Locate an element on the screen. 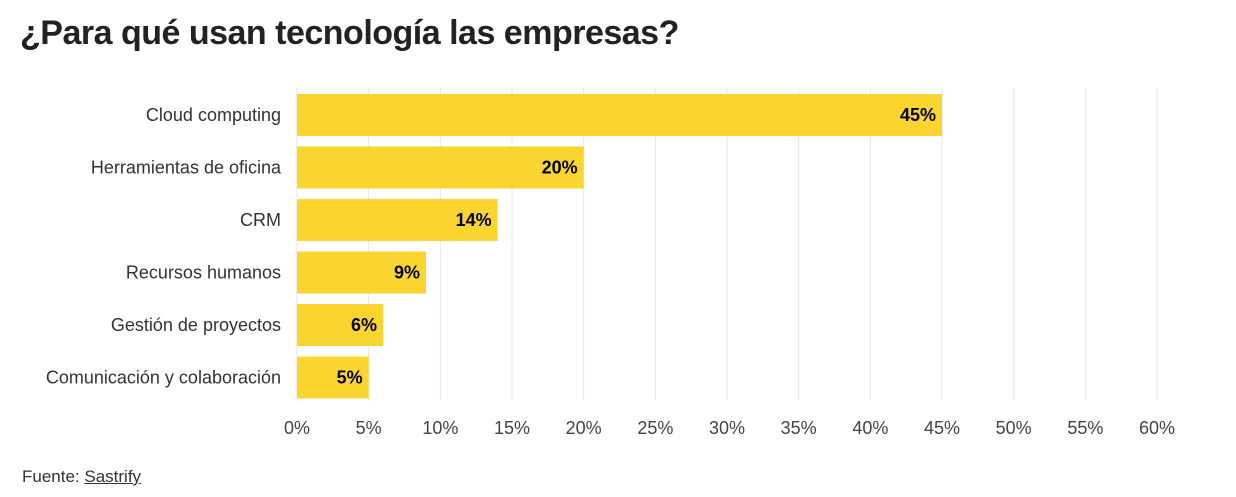 The image size is (1236, 497). chart-title: ¿Para qué usan tecnología las empresas? is located at coordinates (349, 33).